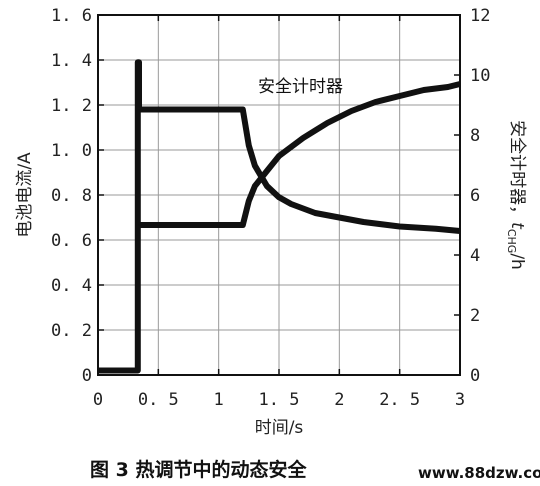 Image resolution: width=540 pixels, height=486 pixels. What do you see at coordinates (339, 400) in the screenshot?
I see `x-tick-label: 2` at bounding box center [339, 400].